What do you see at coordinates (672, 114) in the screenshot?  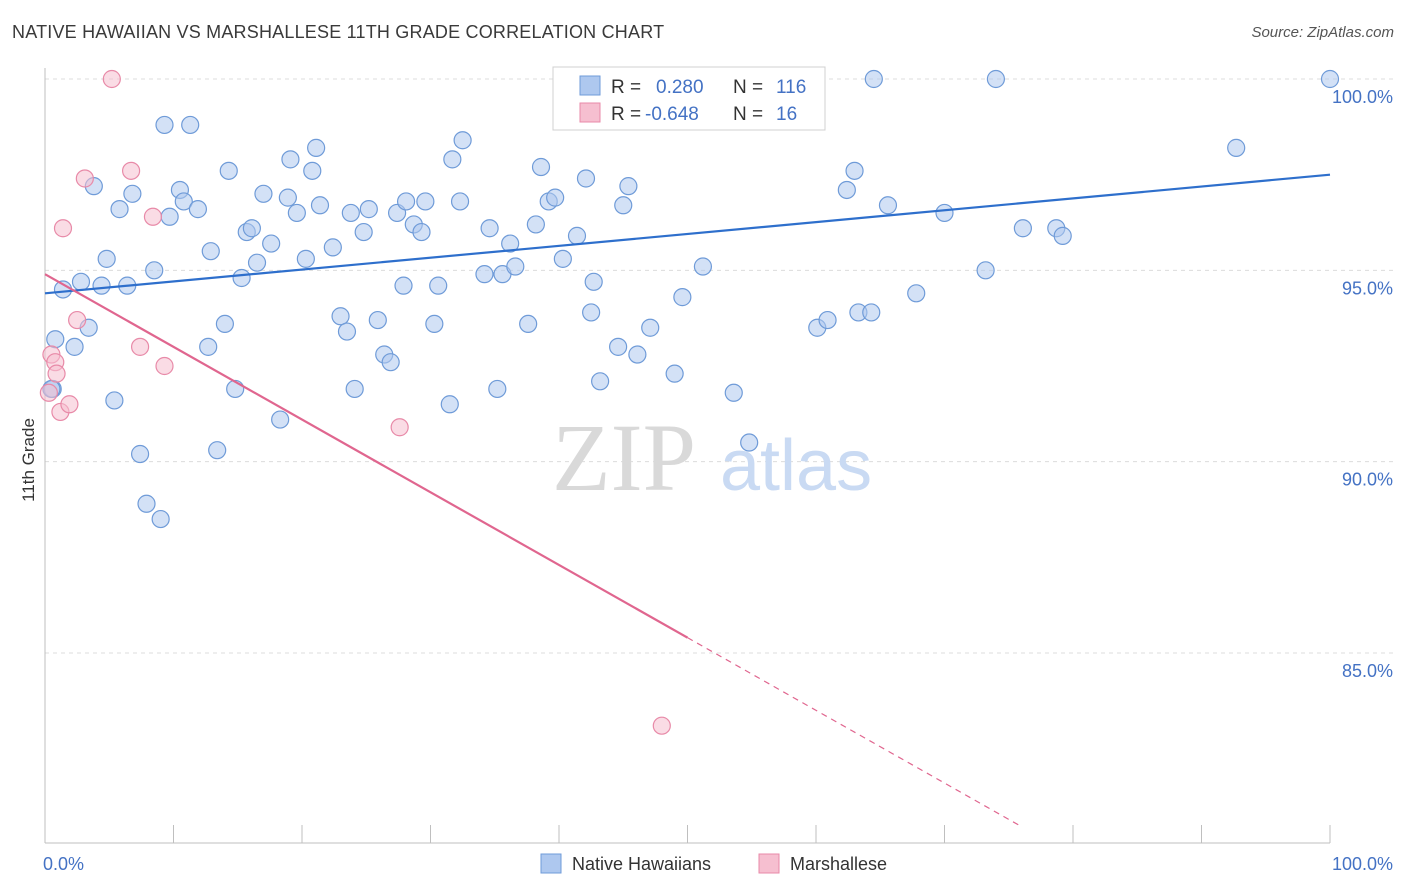 I see `stats-legend-r-value-pink: -0.648` at bounding box center [672, 114].